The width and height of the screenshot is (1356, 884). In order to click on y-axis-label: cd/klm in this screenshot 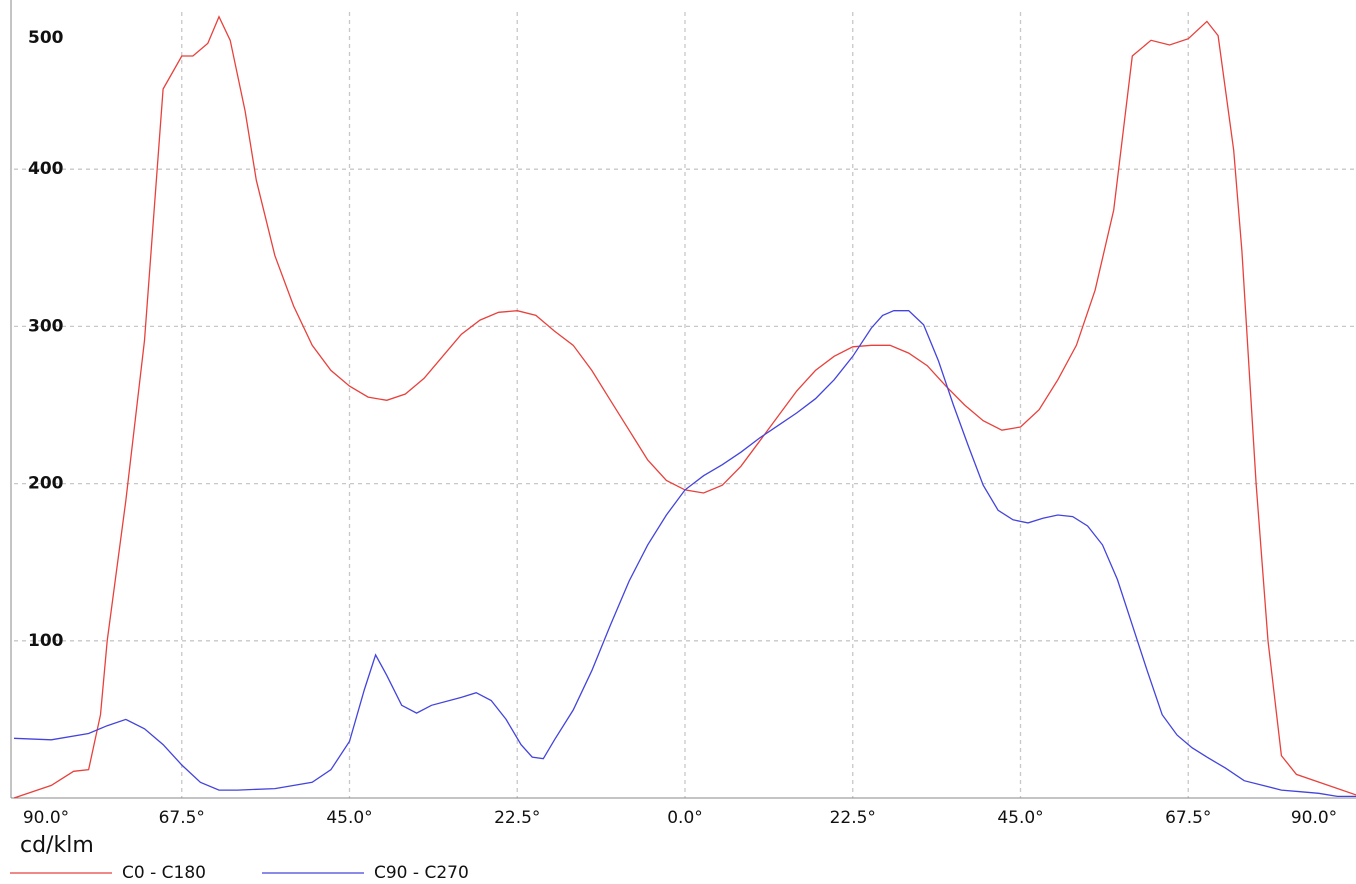, I will do `click(57, 845)`.